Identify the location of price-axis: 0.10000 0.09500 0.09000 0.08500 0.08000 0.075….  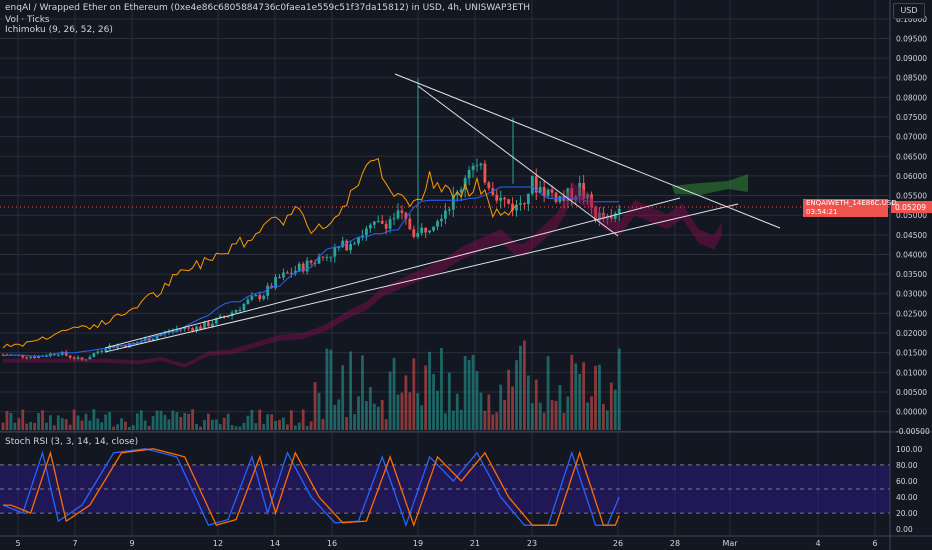
(913, 225).